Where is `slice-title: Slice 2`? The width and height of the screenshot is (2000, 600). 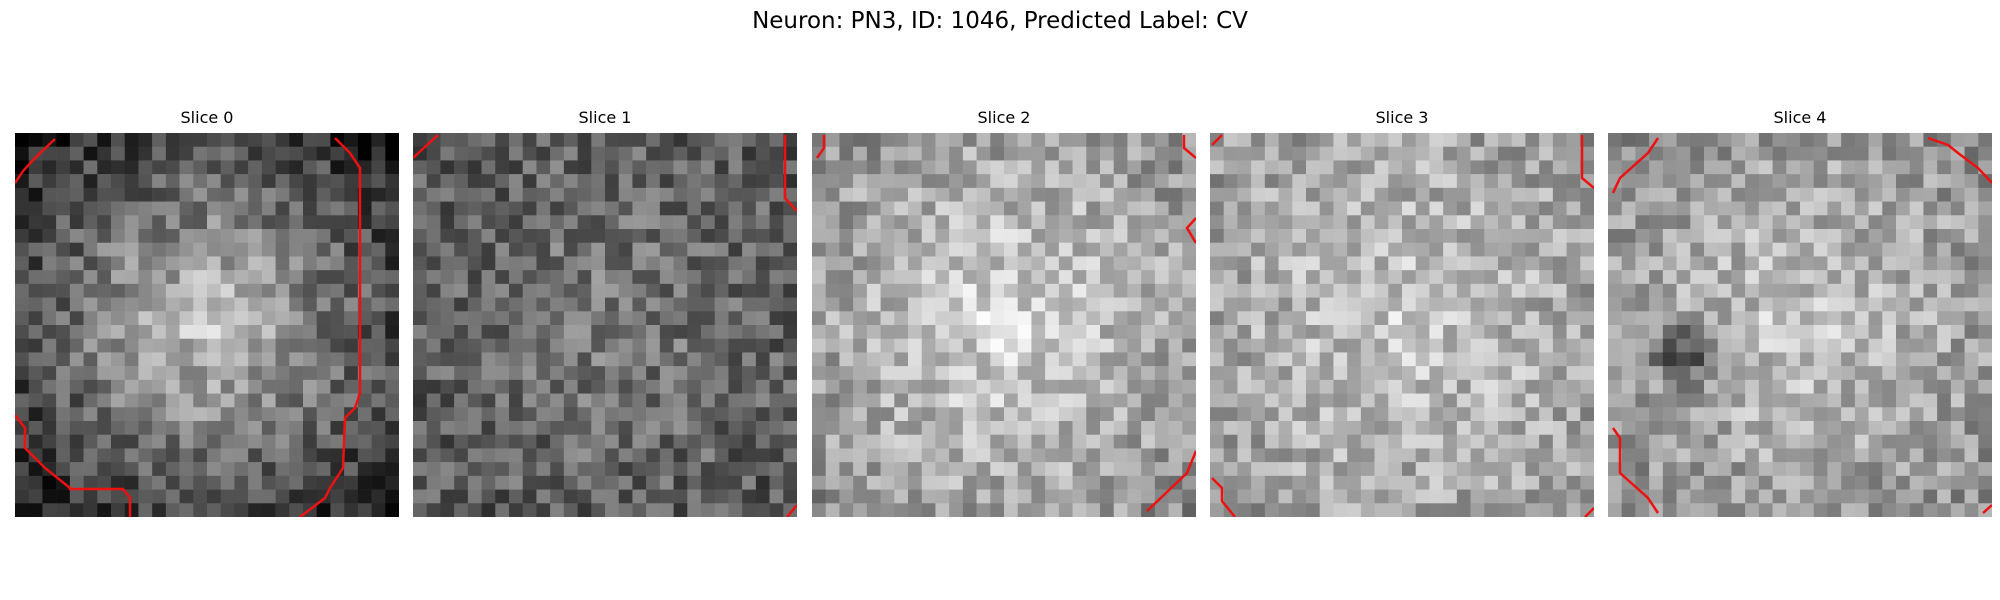 slice-title: Slice 2 is located at coordinates (1004, 117).